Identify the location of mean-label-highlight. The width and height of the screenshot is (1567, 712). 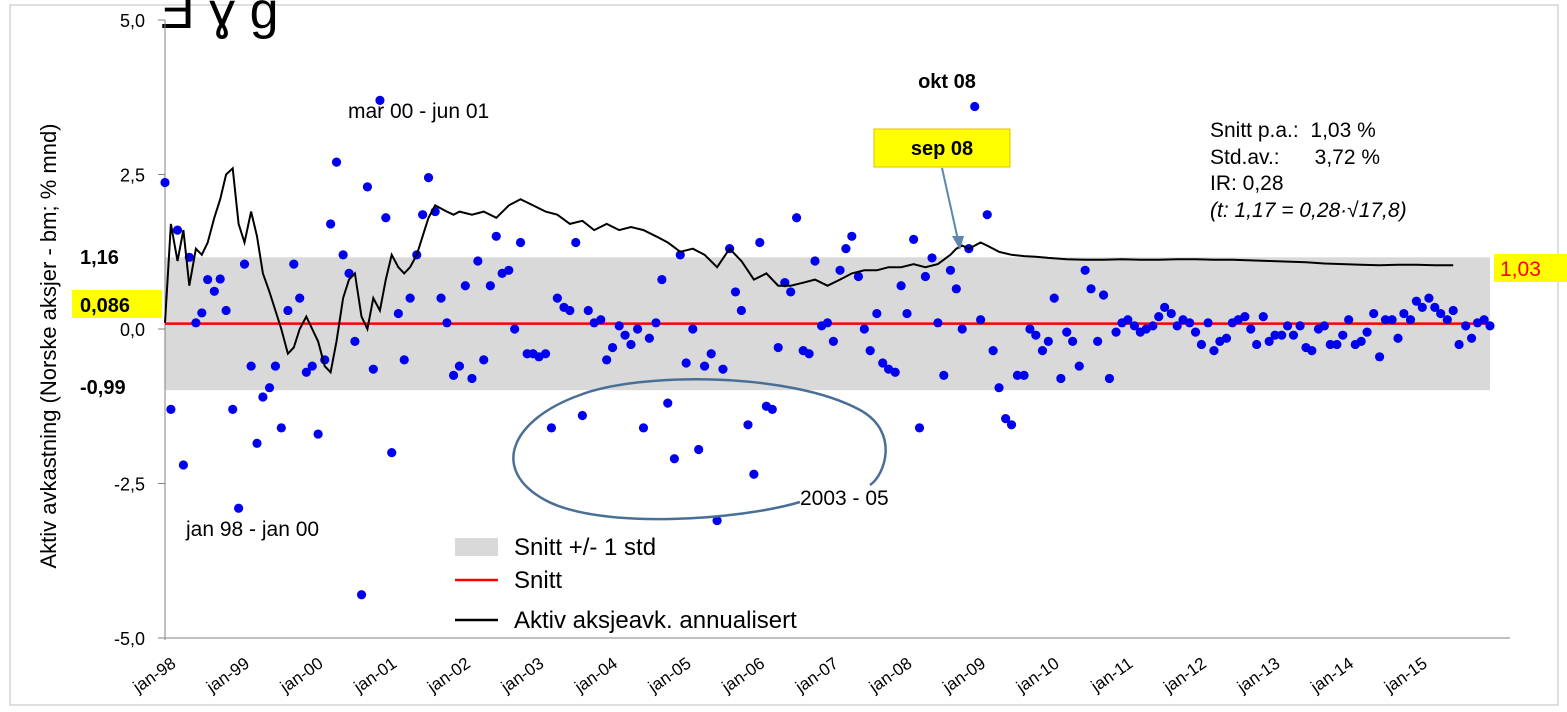
(117, 304).